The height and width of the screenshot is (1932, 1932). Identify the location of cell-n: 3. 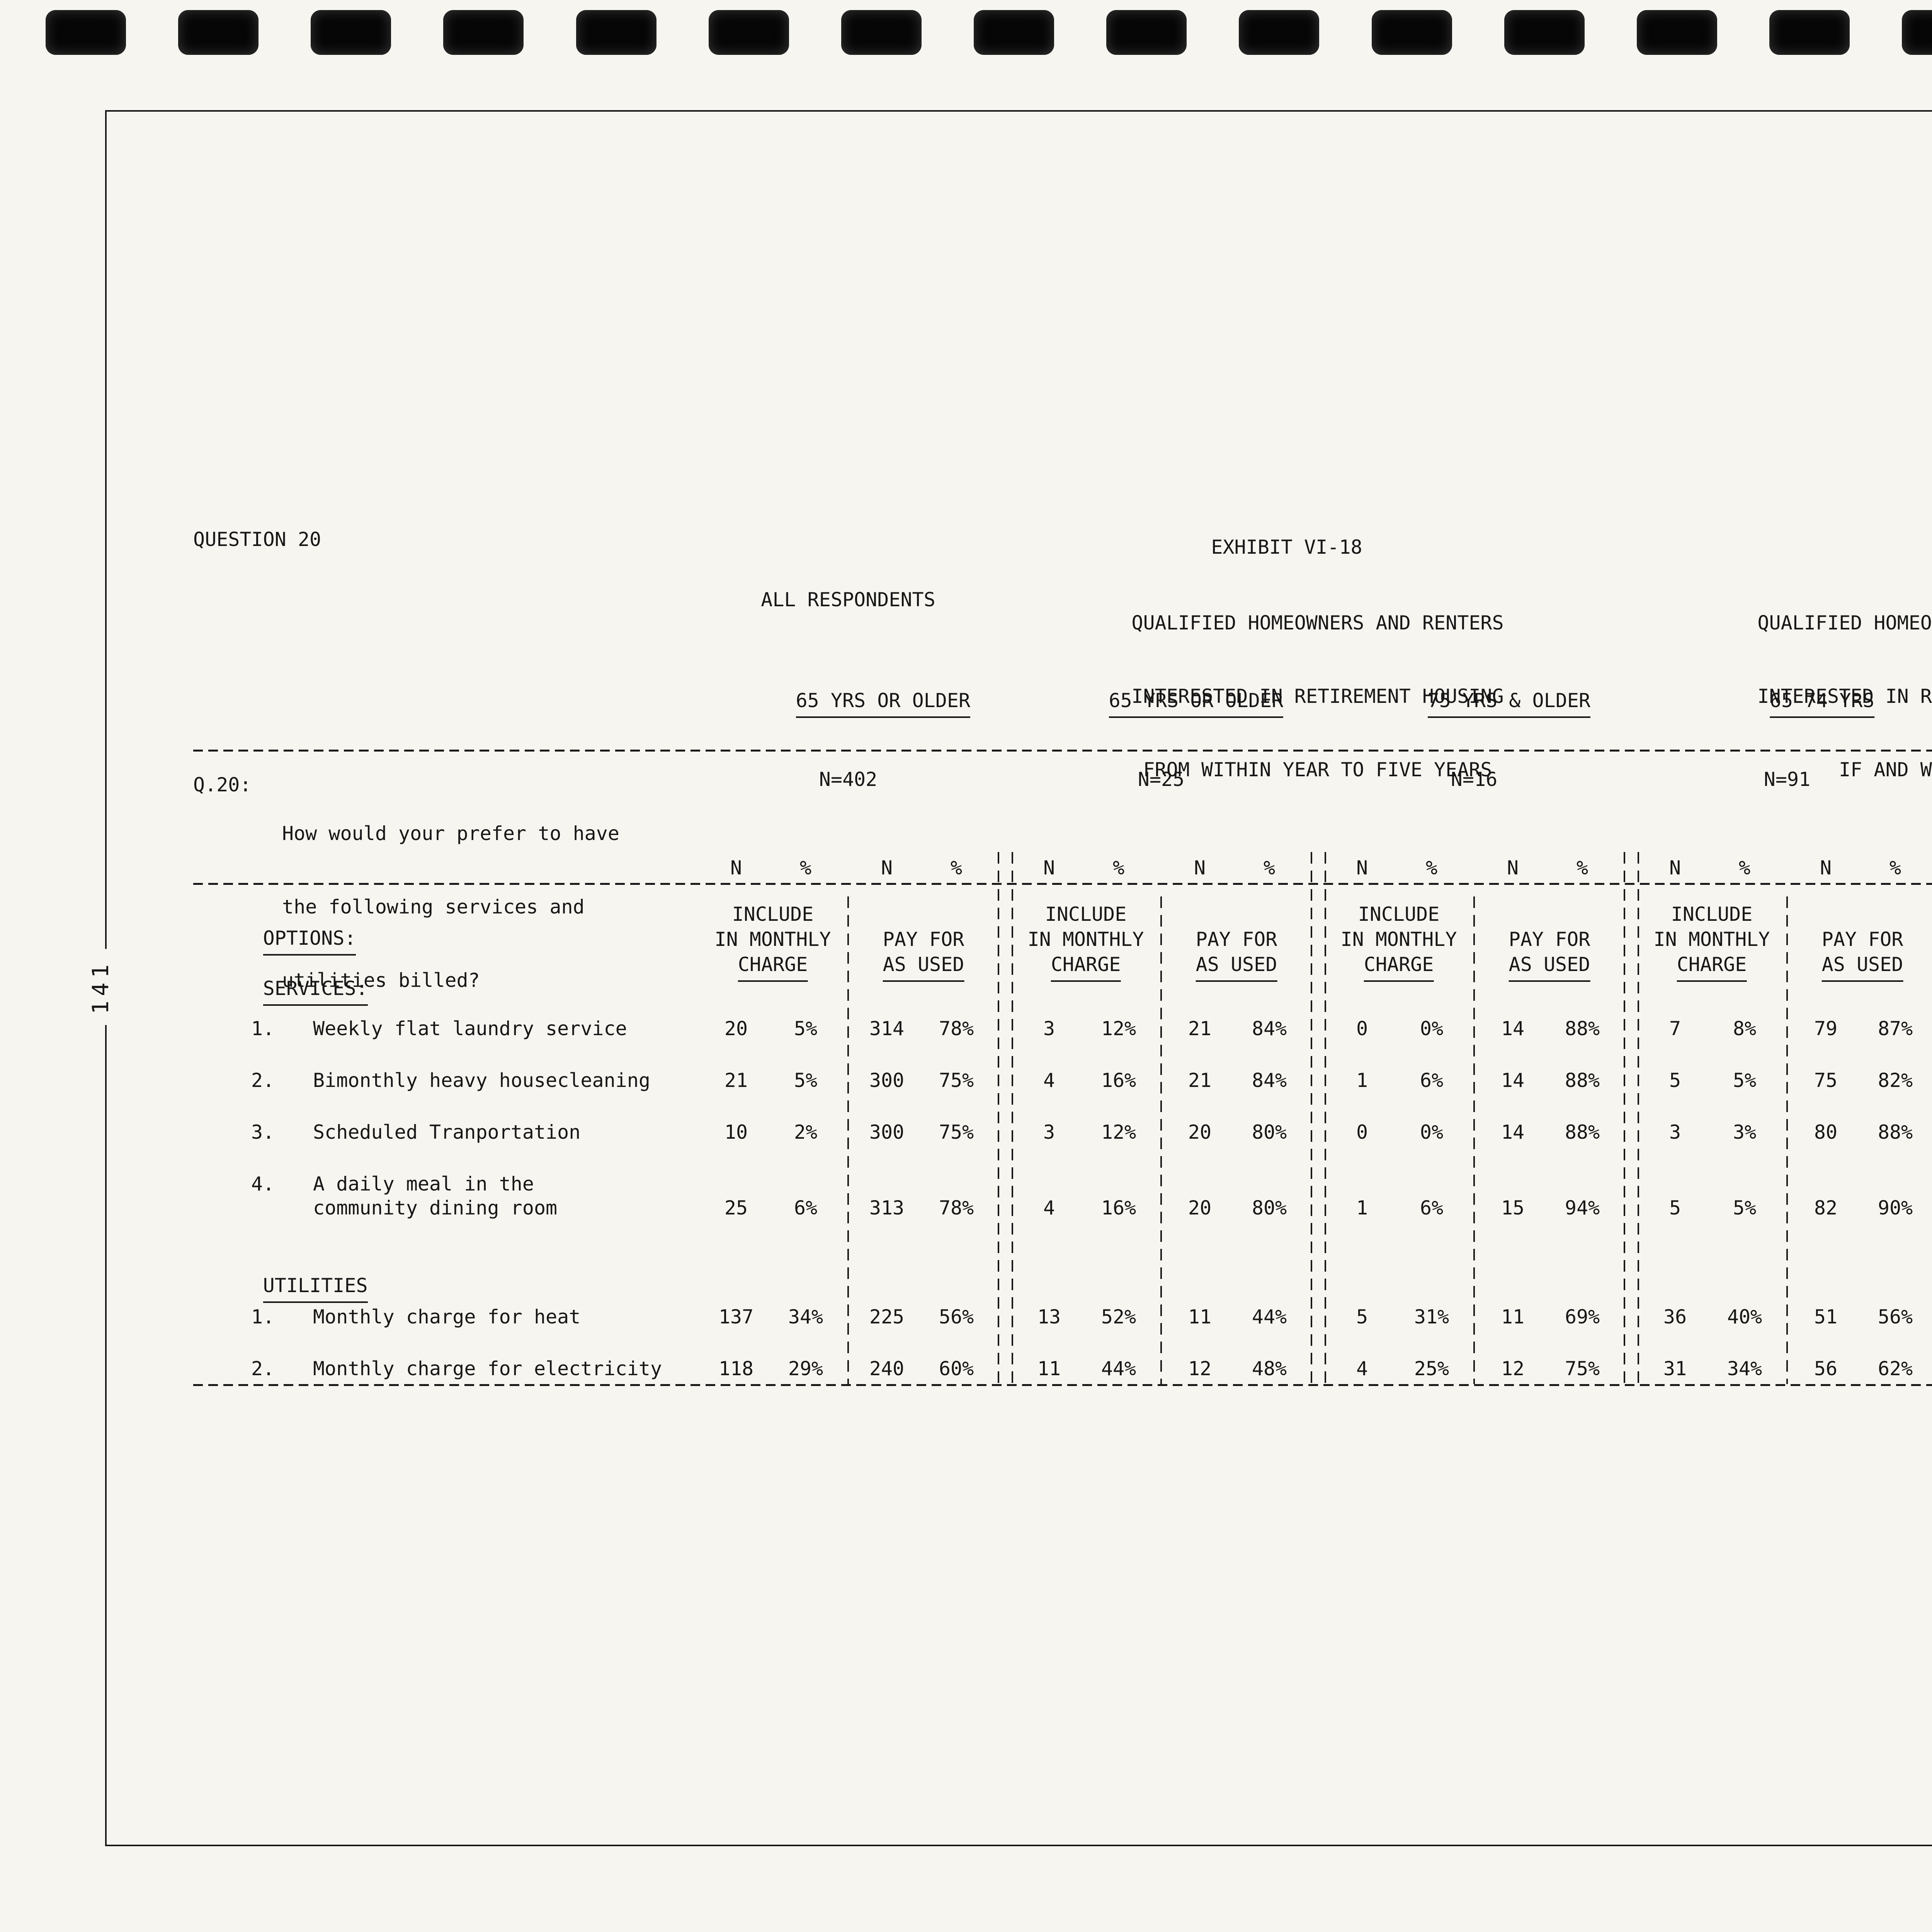
(1049, 1132).